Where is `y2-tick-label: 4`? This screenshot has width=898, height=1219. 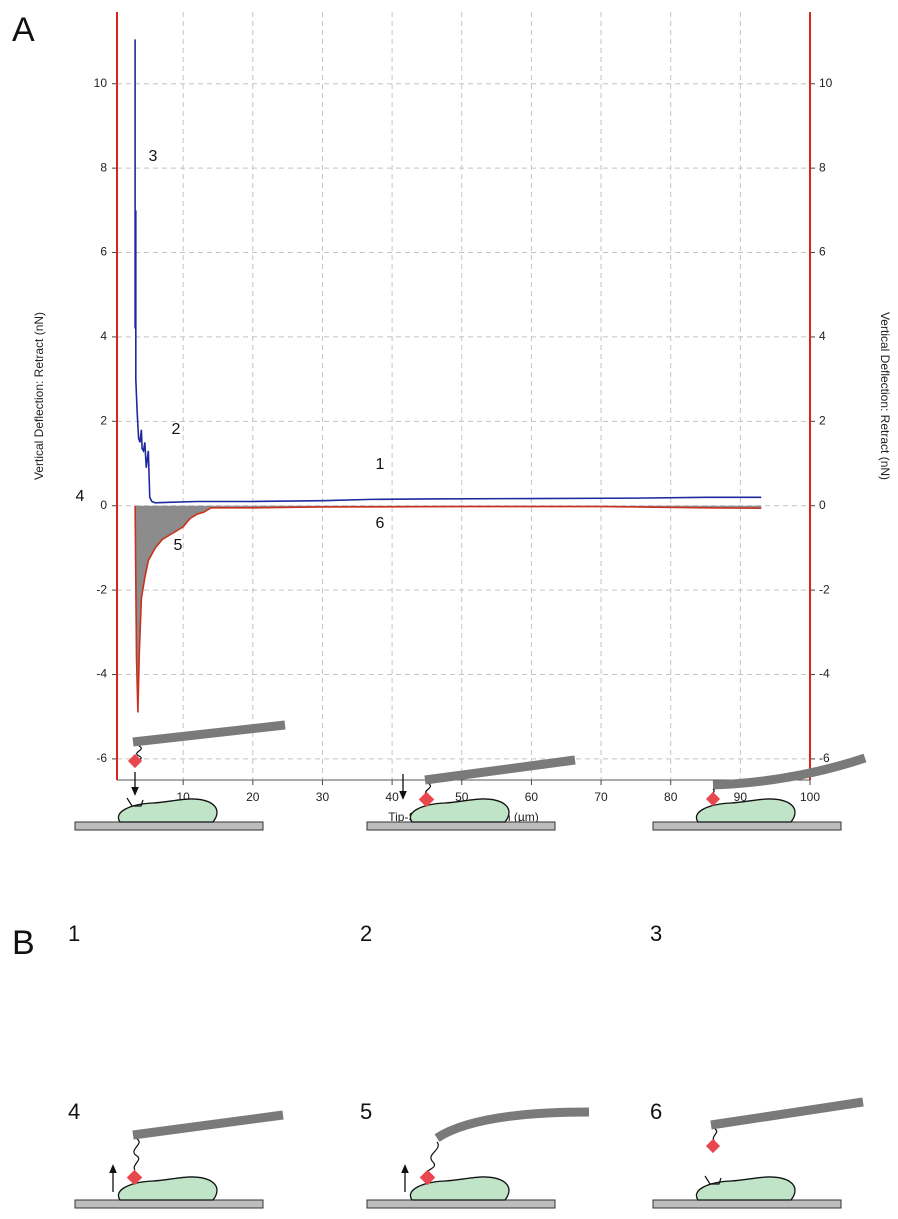 y2-tick-label: 4 is located at coordinates (822, 336).